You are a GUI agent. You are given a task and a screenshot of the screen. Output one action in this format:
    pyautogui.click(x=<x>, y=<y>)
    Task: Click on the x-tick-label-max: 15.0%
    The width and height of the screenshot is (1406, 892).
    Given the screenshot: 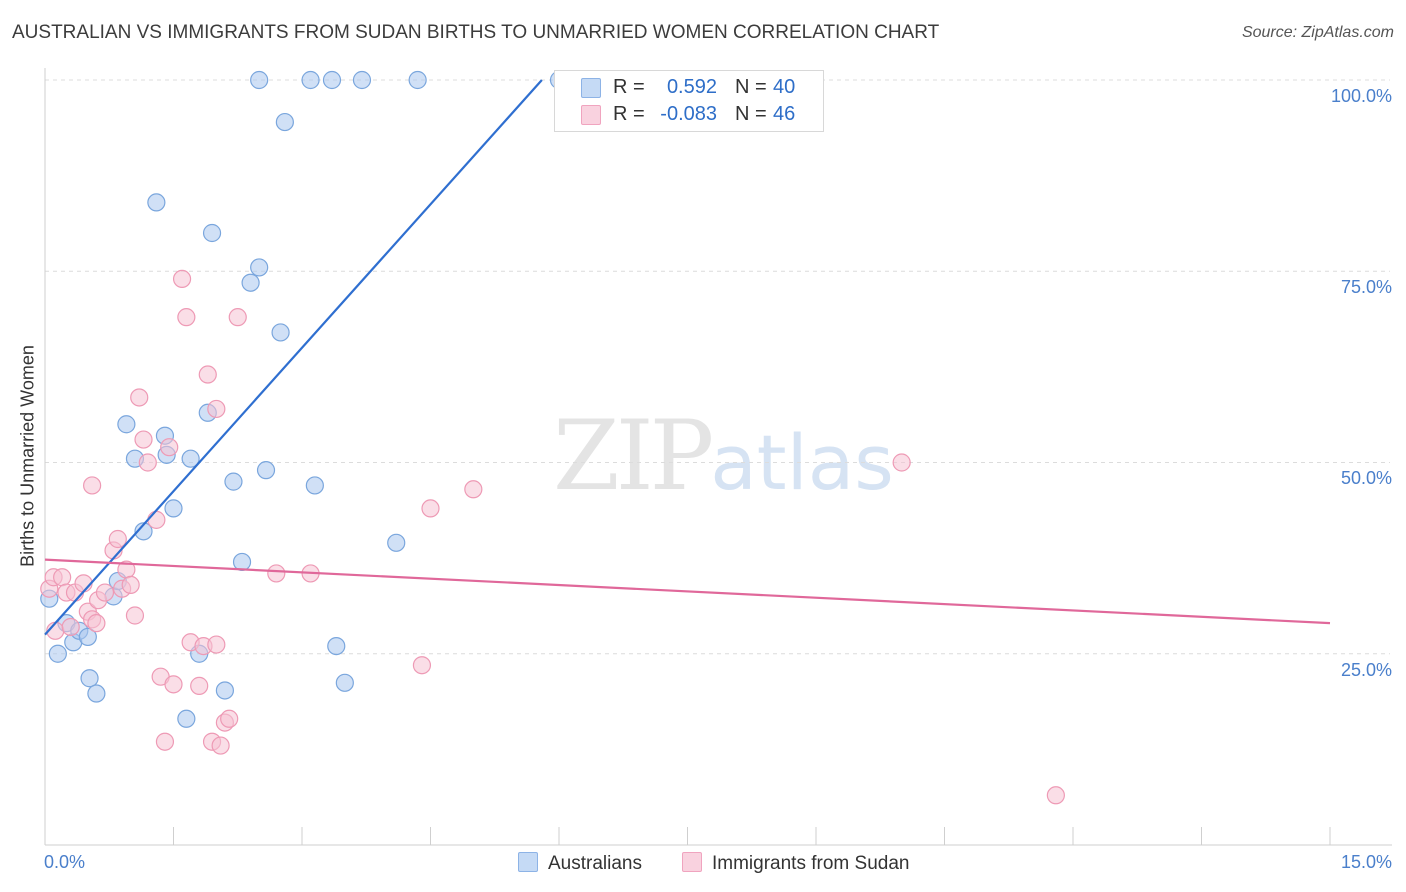 What is the action you would take?
    pyautogui.click(x=1366, y=862)
    